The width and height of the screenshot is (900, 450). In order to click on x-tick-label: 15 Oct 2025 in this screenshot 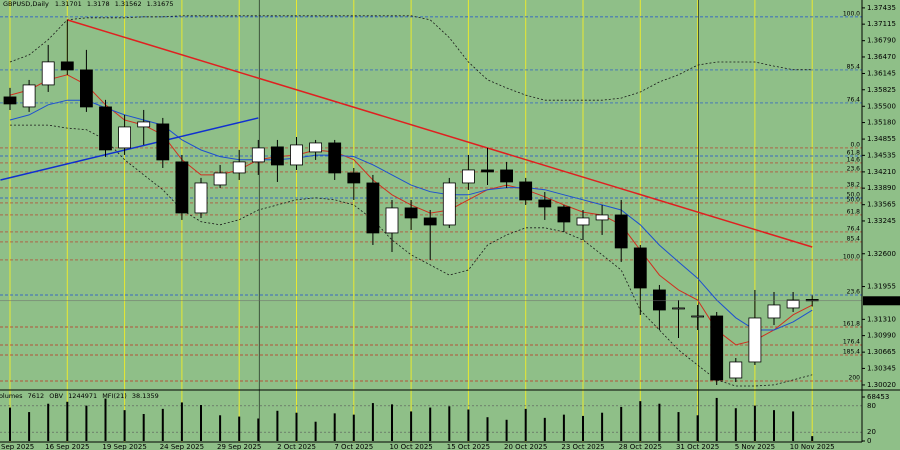, I will do `click(468, 446)`.